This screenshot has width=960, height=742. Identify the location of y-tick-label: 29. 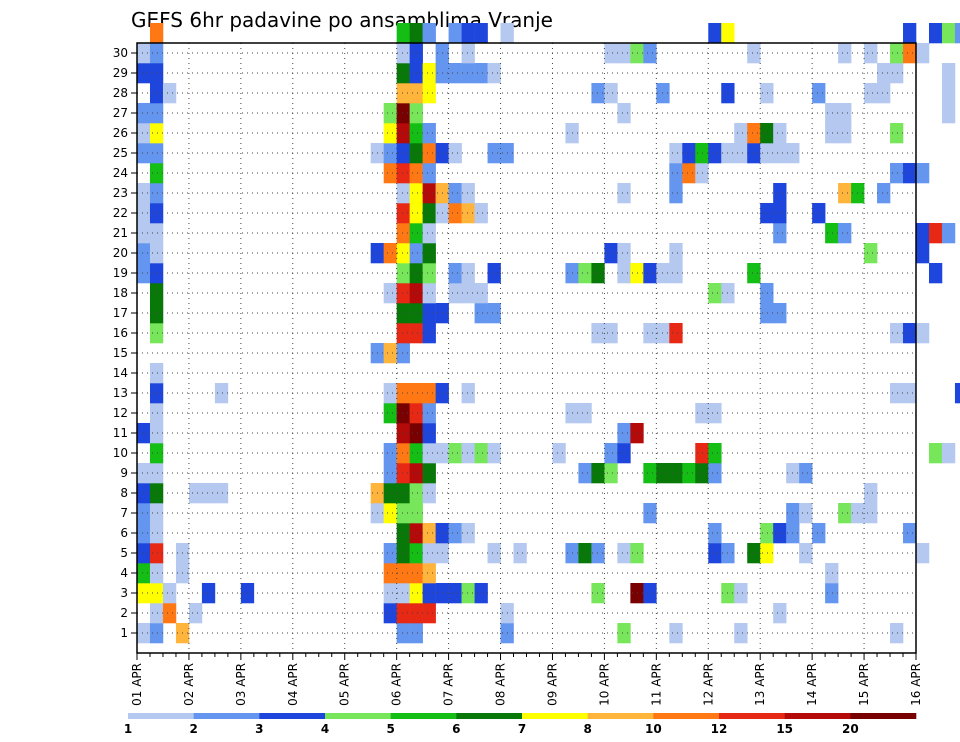
(120, 73).